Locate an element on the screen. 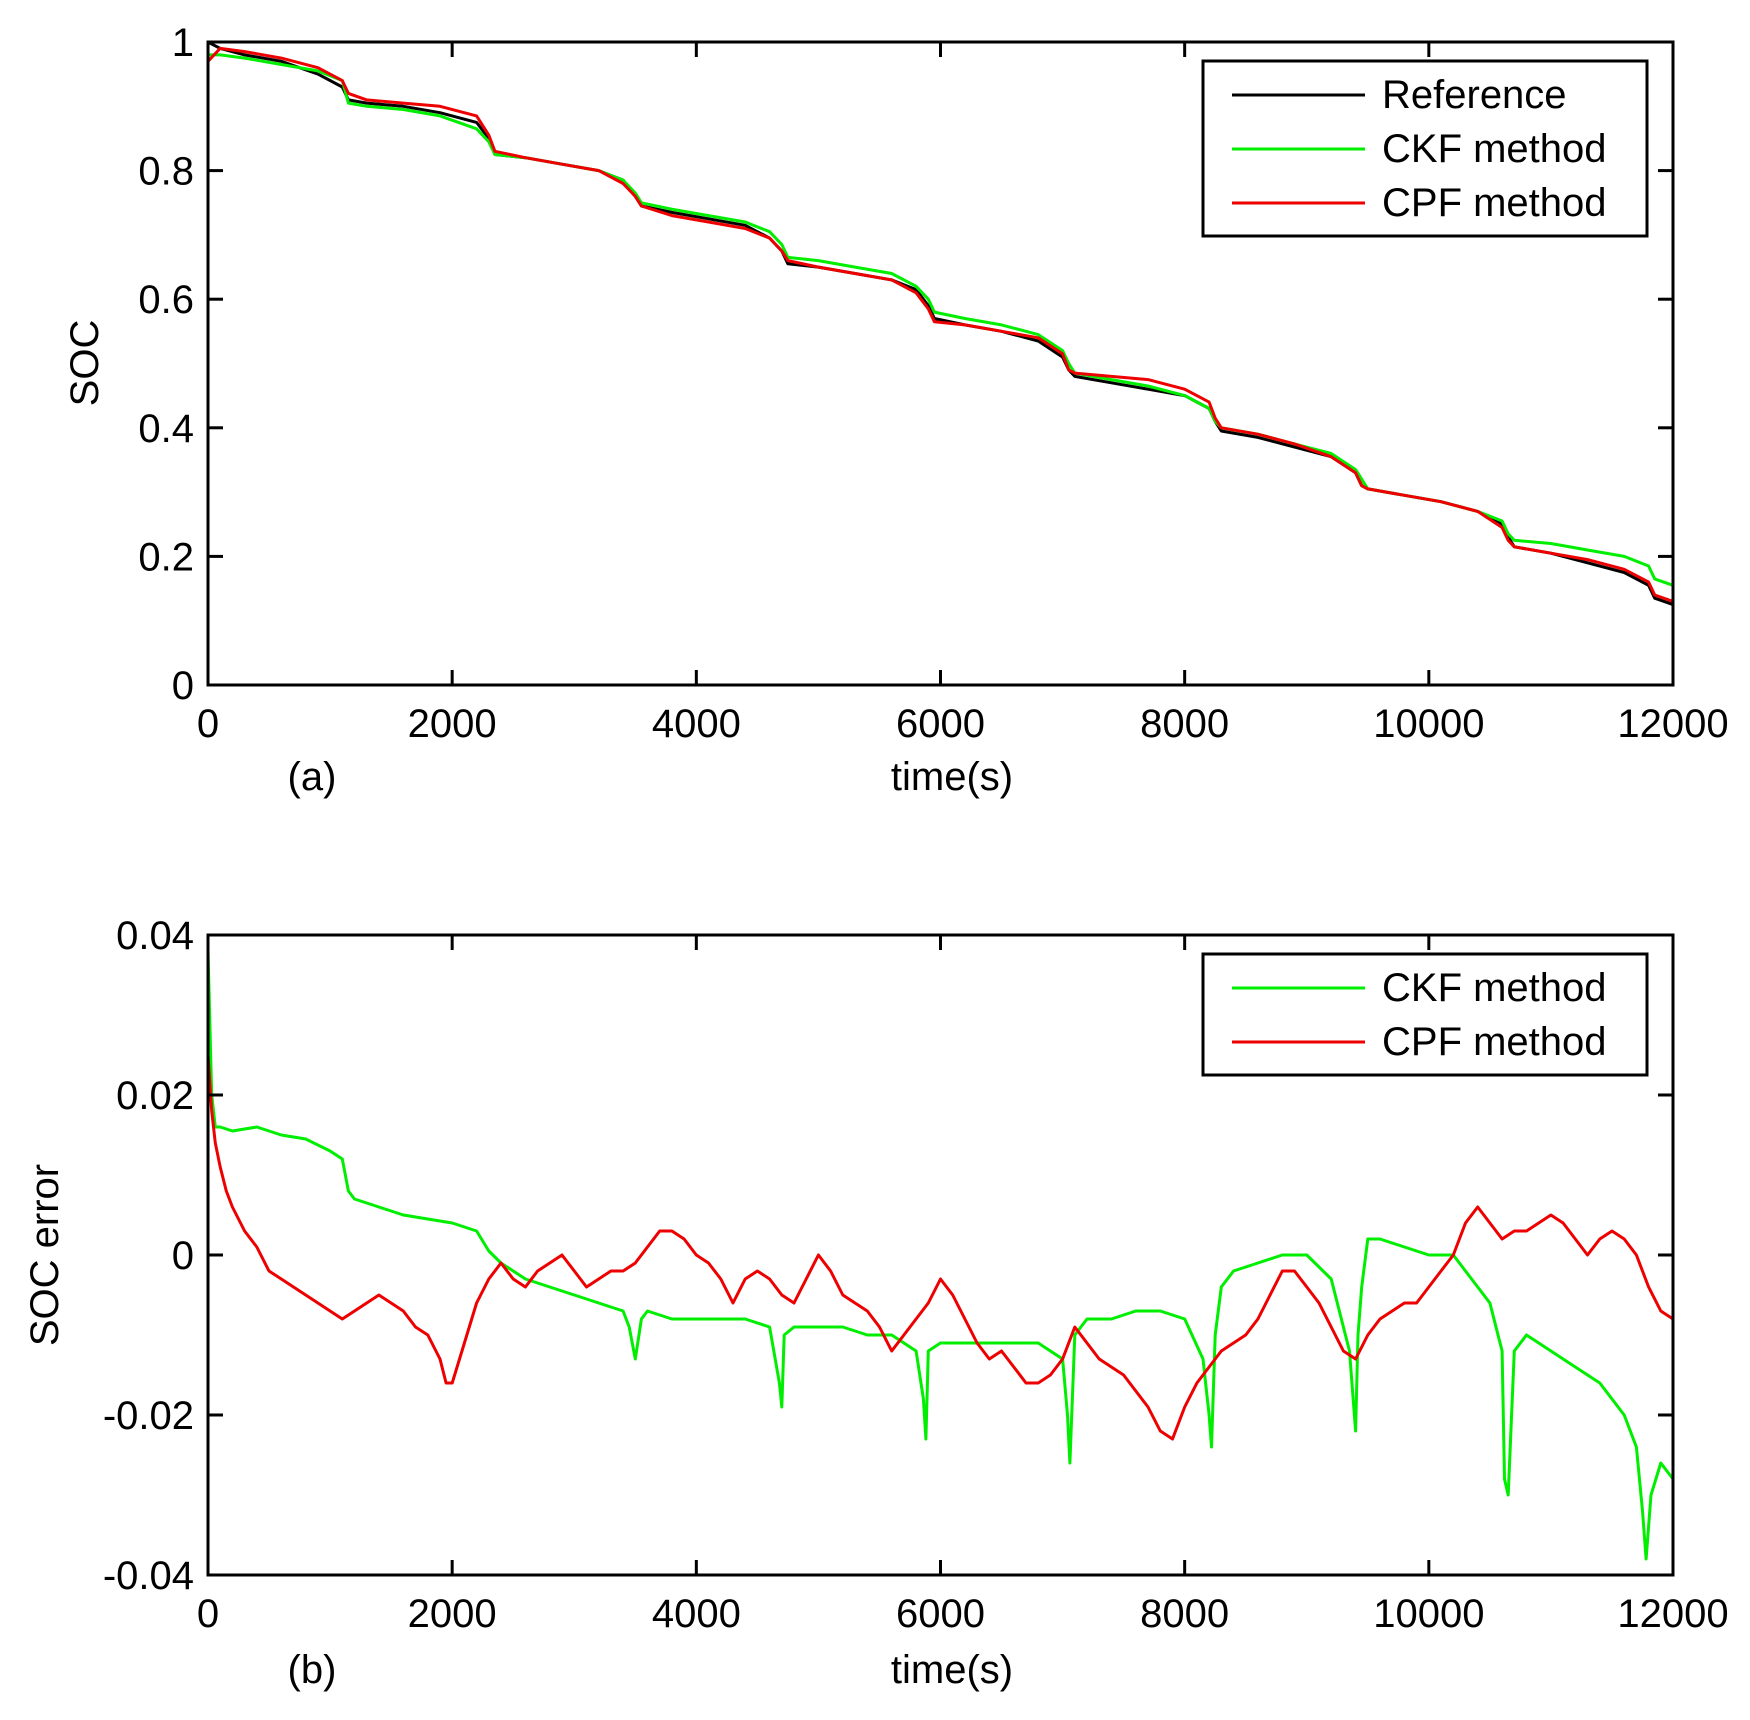  panel-a-y-tick-label-1: 0.2 is located at coordinates (166, 557).